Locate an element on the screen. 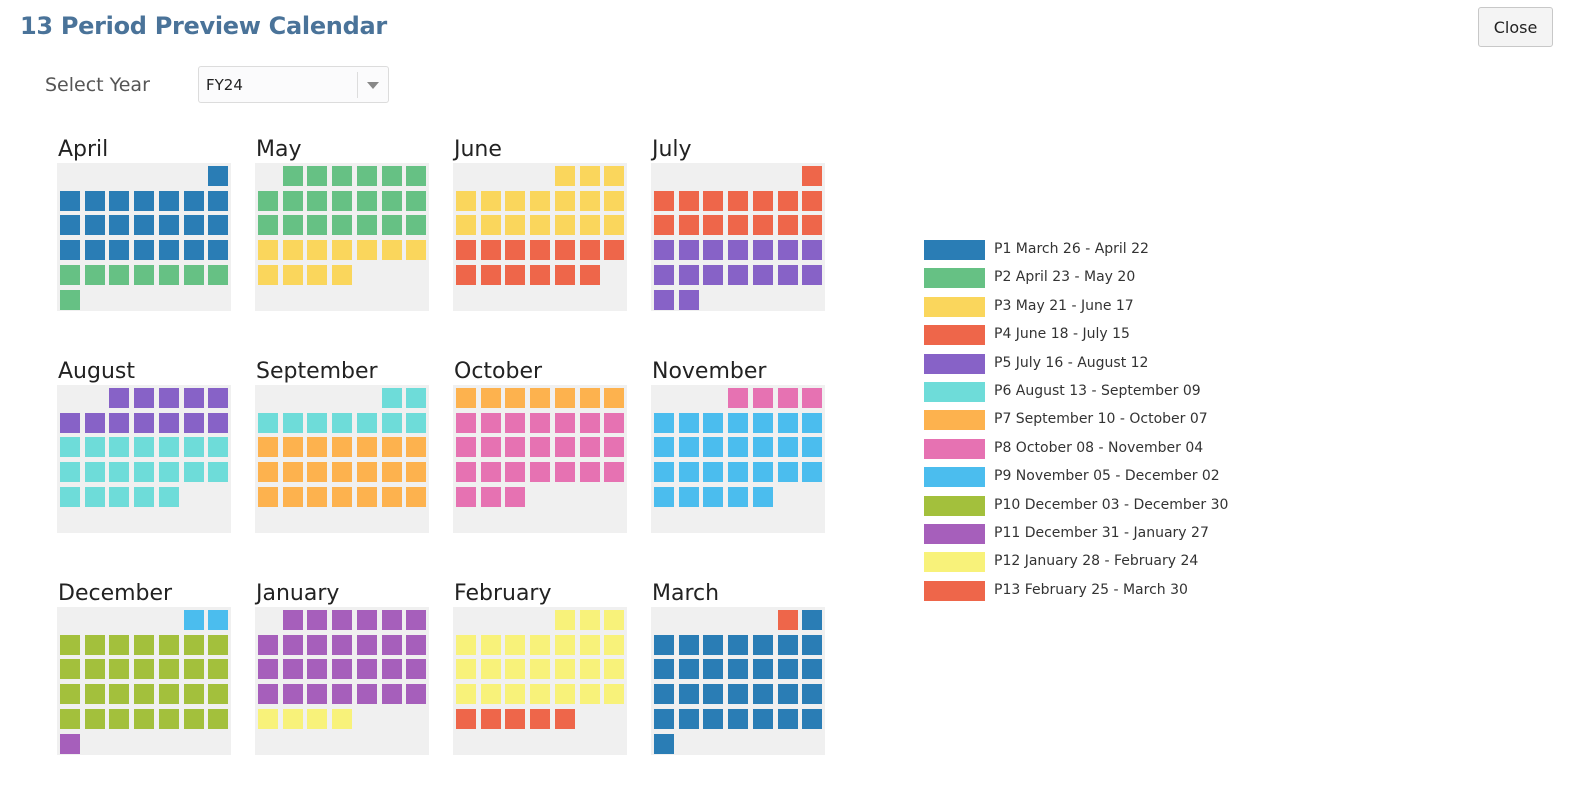  close-button: Close is located at coordinates (1515, 27).